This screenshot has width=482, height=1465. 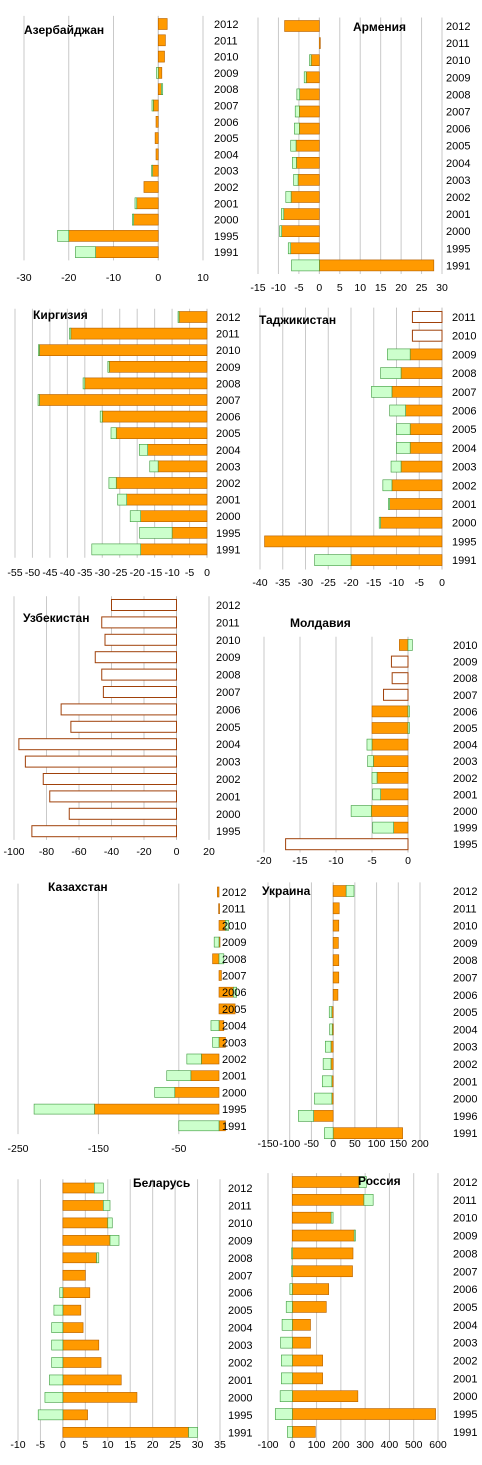 What do you see at coordinates (355, 1144) in the screenshot?
I see `x-tick-label: 50` at bounding box center [355, 1144].